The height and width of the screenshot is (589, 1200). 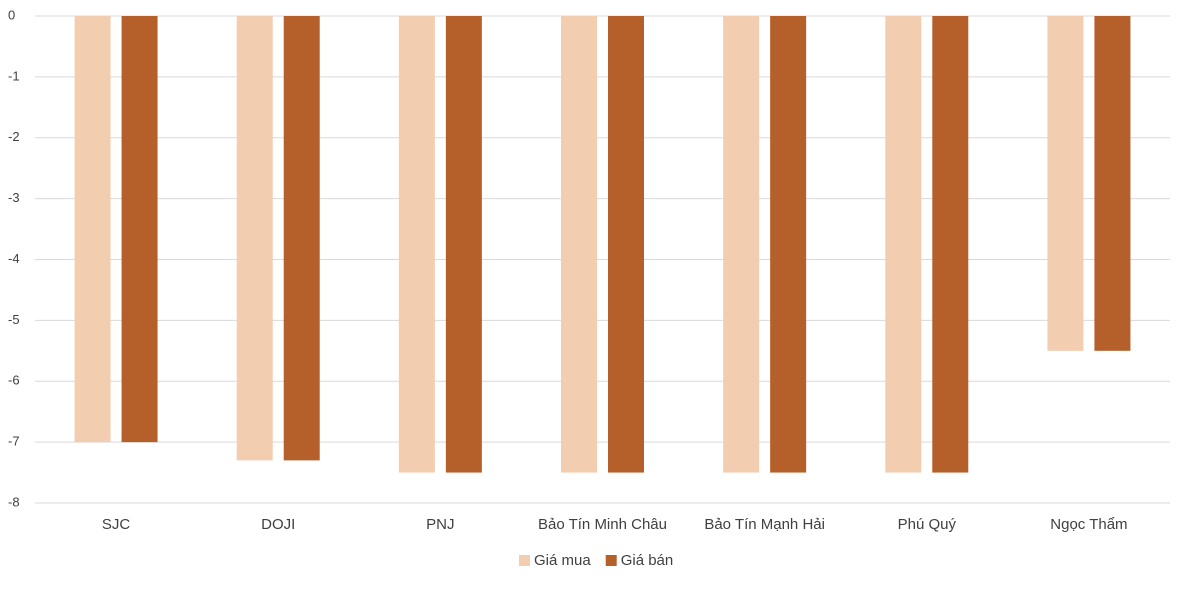 I want to click on y-tick-label: -5, so click(x=14, y=319).